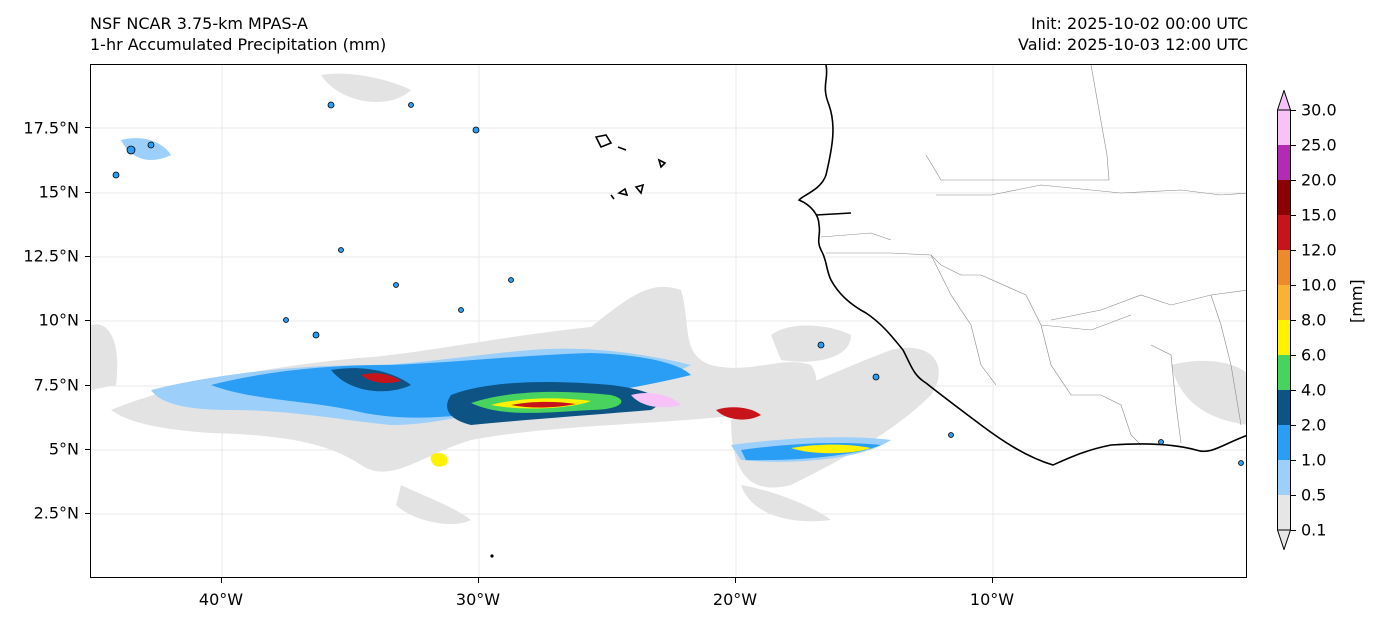  Describe the element at coordinates (1314, 355) in the screenshot. I see `colorbar-level-label: 6.0` at that location.